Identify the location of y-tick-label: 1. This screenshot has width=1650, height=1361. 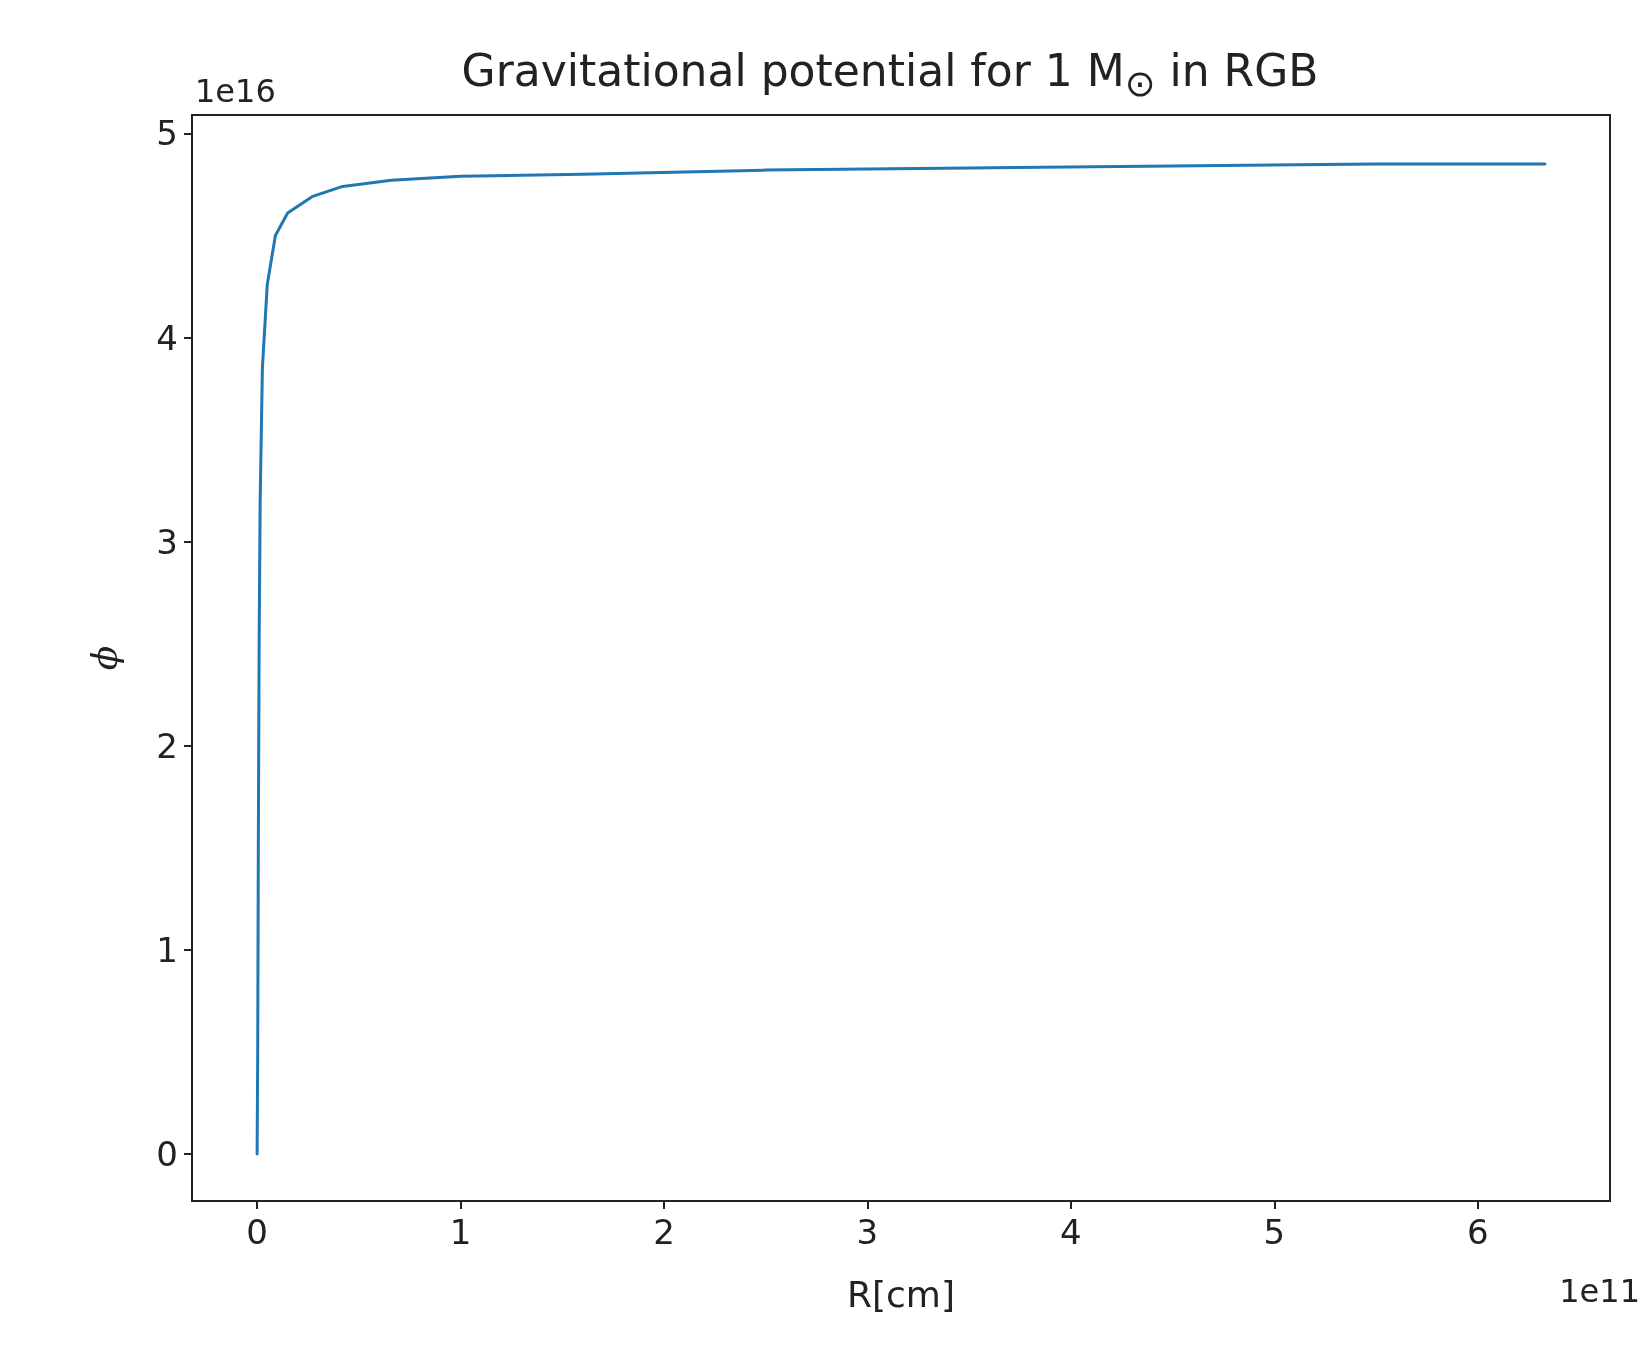
(167, 949).